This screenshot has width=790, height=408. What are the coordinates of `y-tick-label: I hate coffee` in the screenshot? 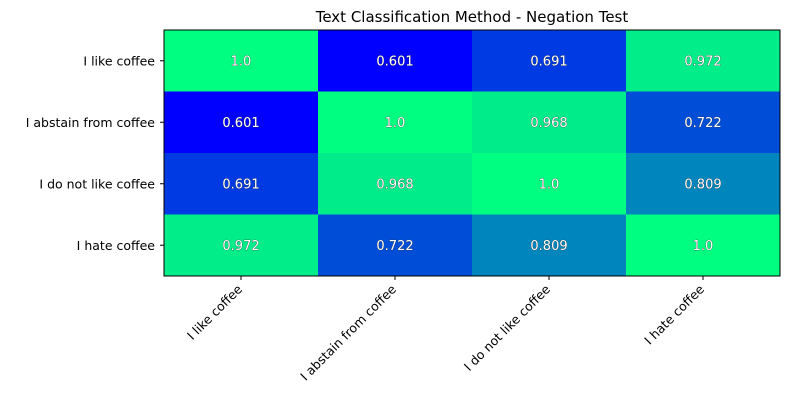 It's located at (116, 245).